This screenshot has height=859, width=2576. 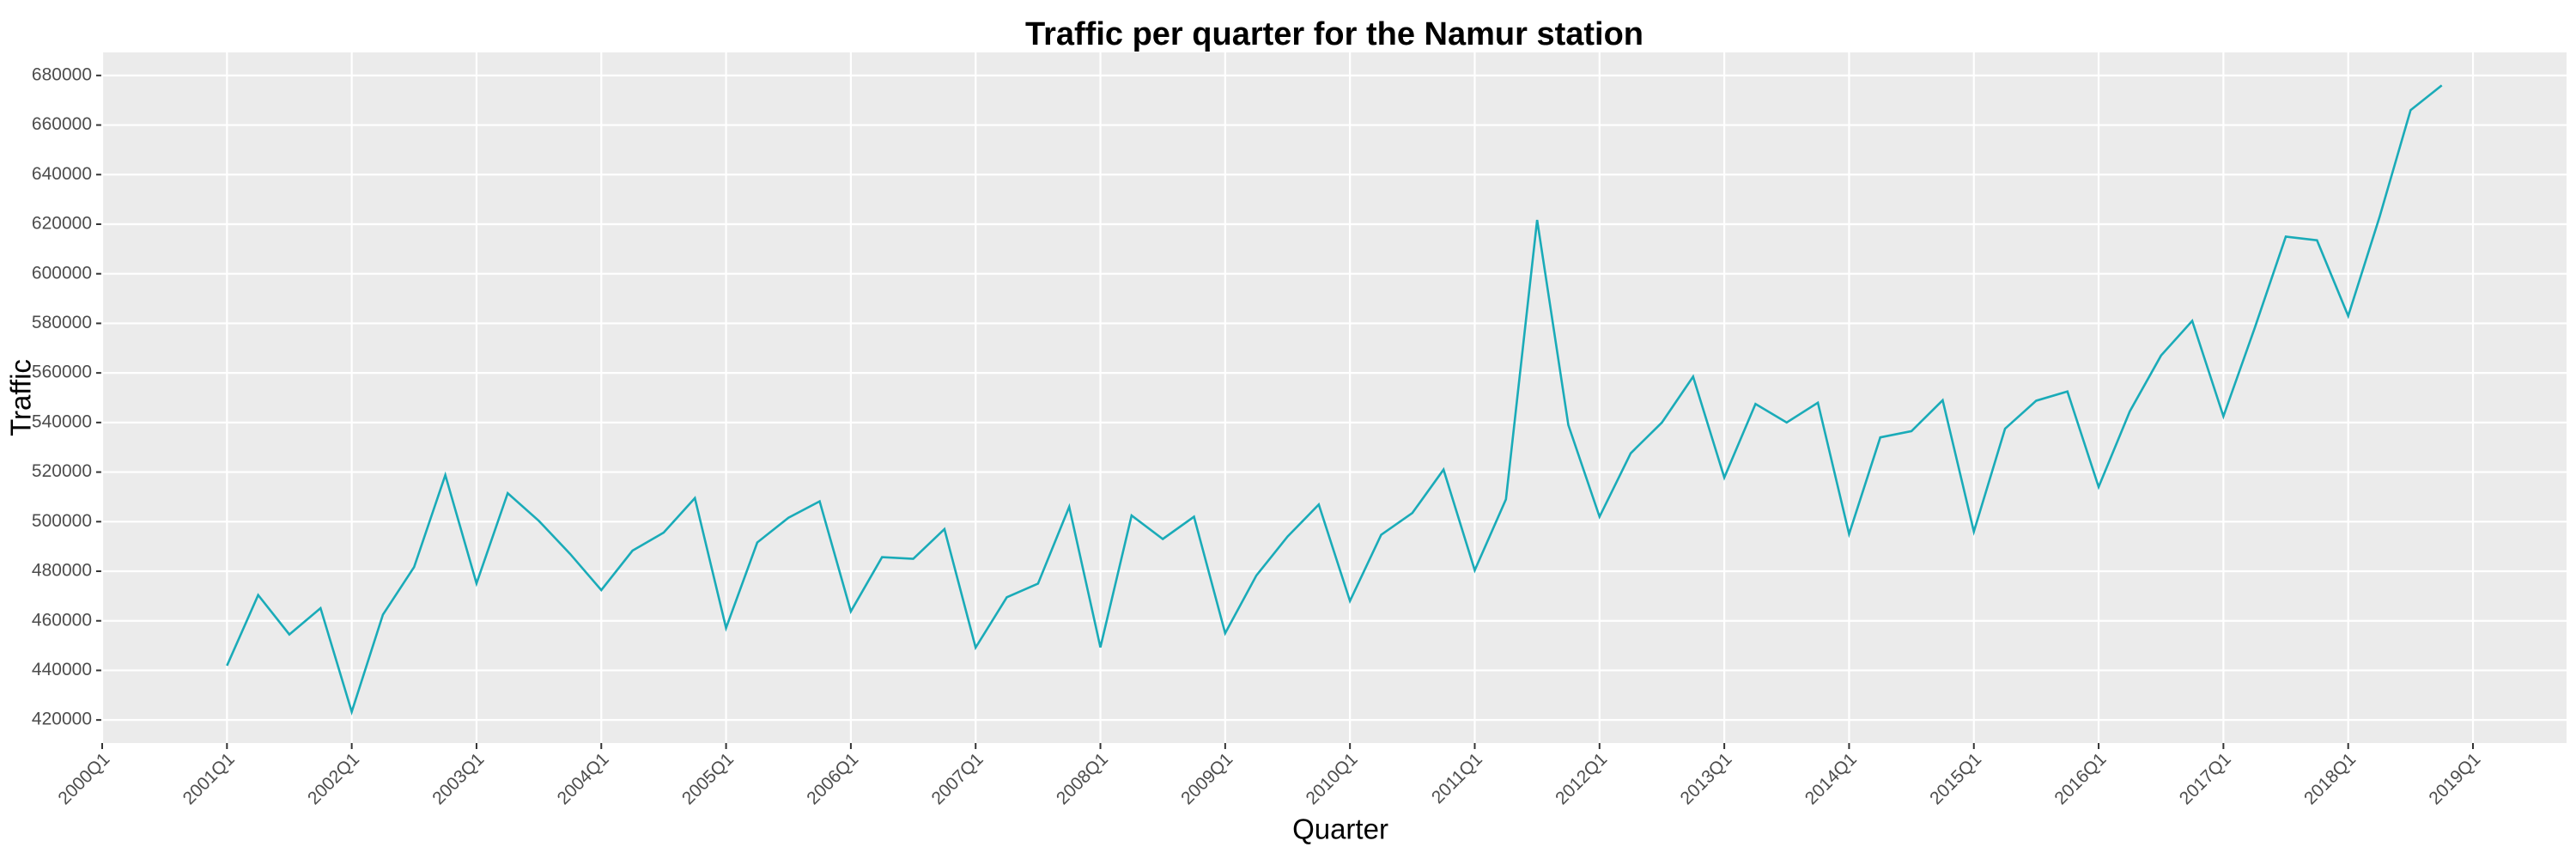 I want to click on x-tick-label: 2000Q1, so click(x=83, y=778).